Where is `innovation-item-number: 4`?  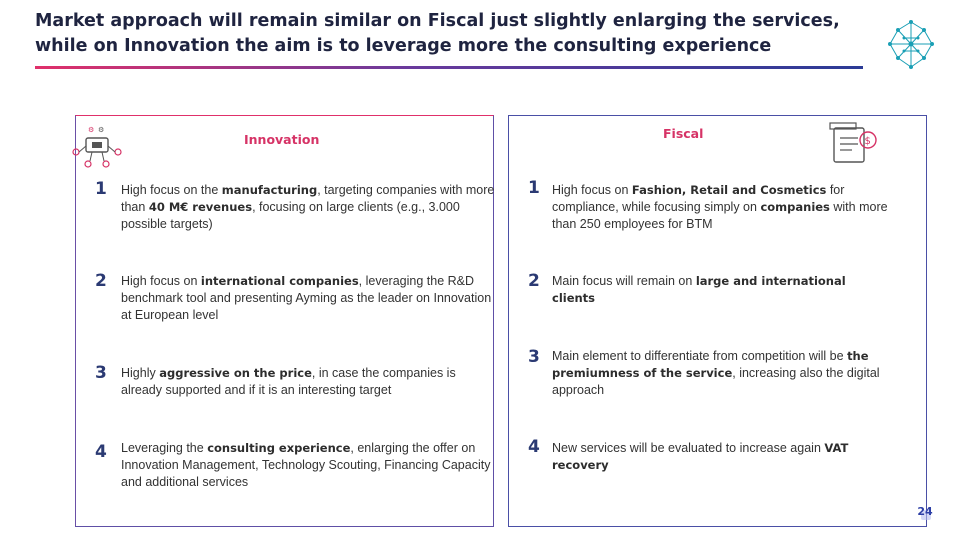
innovation-item-number: 4 is located at coordinates (101, 452).